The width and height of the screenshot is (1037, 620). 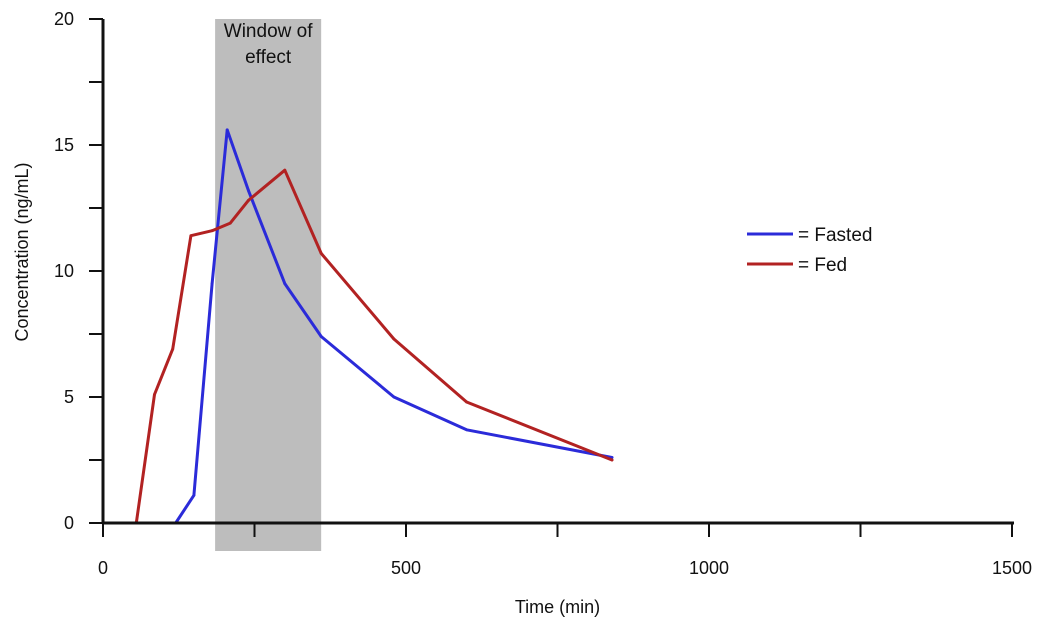 What do you see at coordinates (268, 31) in the screenshot?
I see `window-of-effect-label-line1: Window of` at bounding box center [268, 31].